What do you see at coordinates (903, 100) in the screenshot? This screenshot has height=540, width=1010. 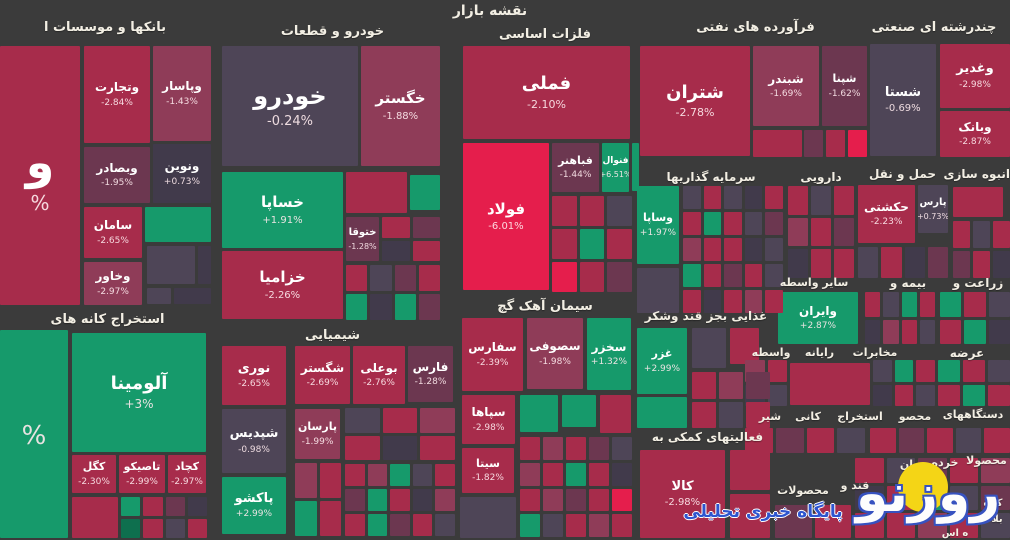 I see `treemap-tile: شستا -0.69%` at bounding box center [903, 100].